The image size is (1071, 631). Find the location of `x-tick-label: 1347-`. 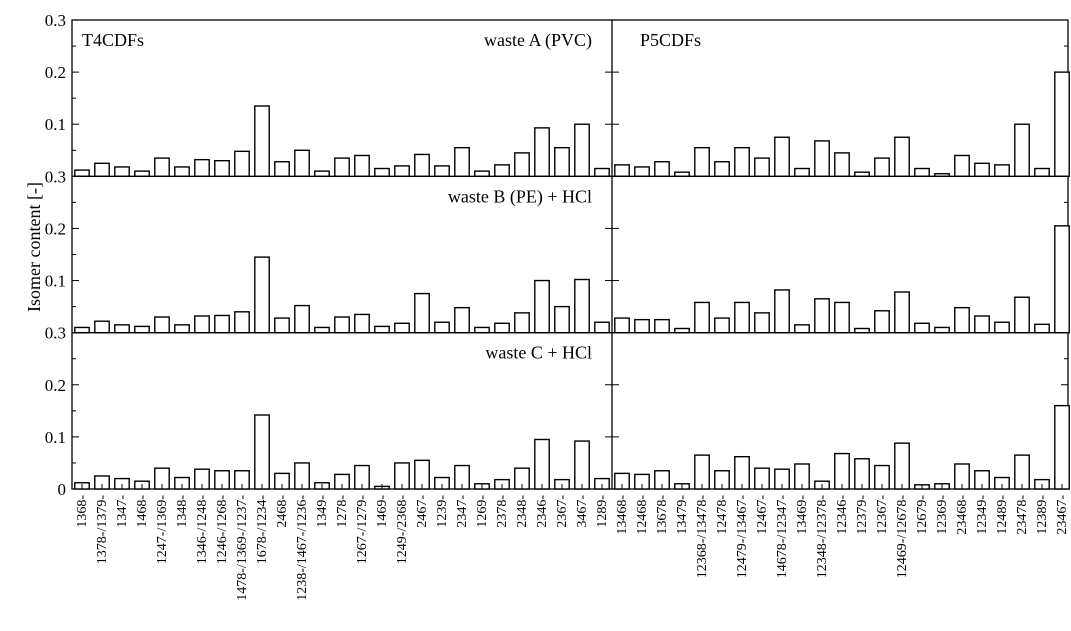

x-tick-label: 1347- is located at coordinates (122, 511).